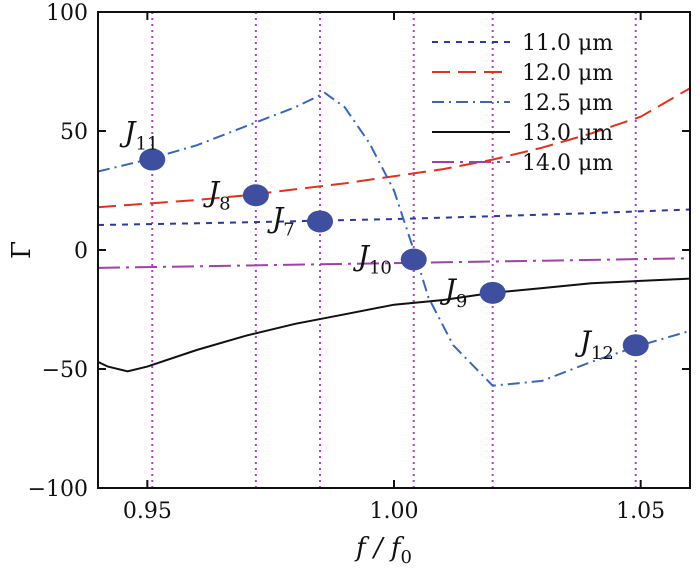 This screenshot has width=700, height=568. Describe the element at coordinates (147, 511) in the screenshot. I see `x-tick-label-1: 0.95` at that location.